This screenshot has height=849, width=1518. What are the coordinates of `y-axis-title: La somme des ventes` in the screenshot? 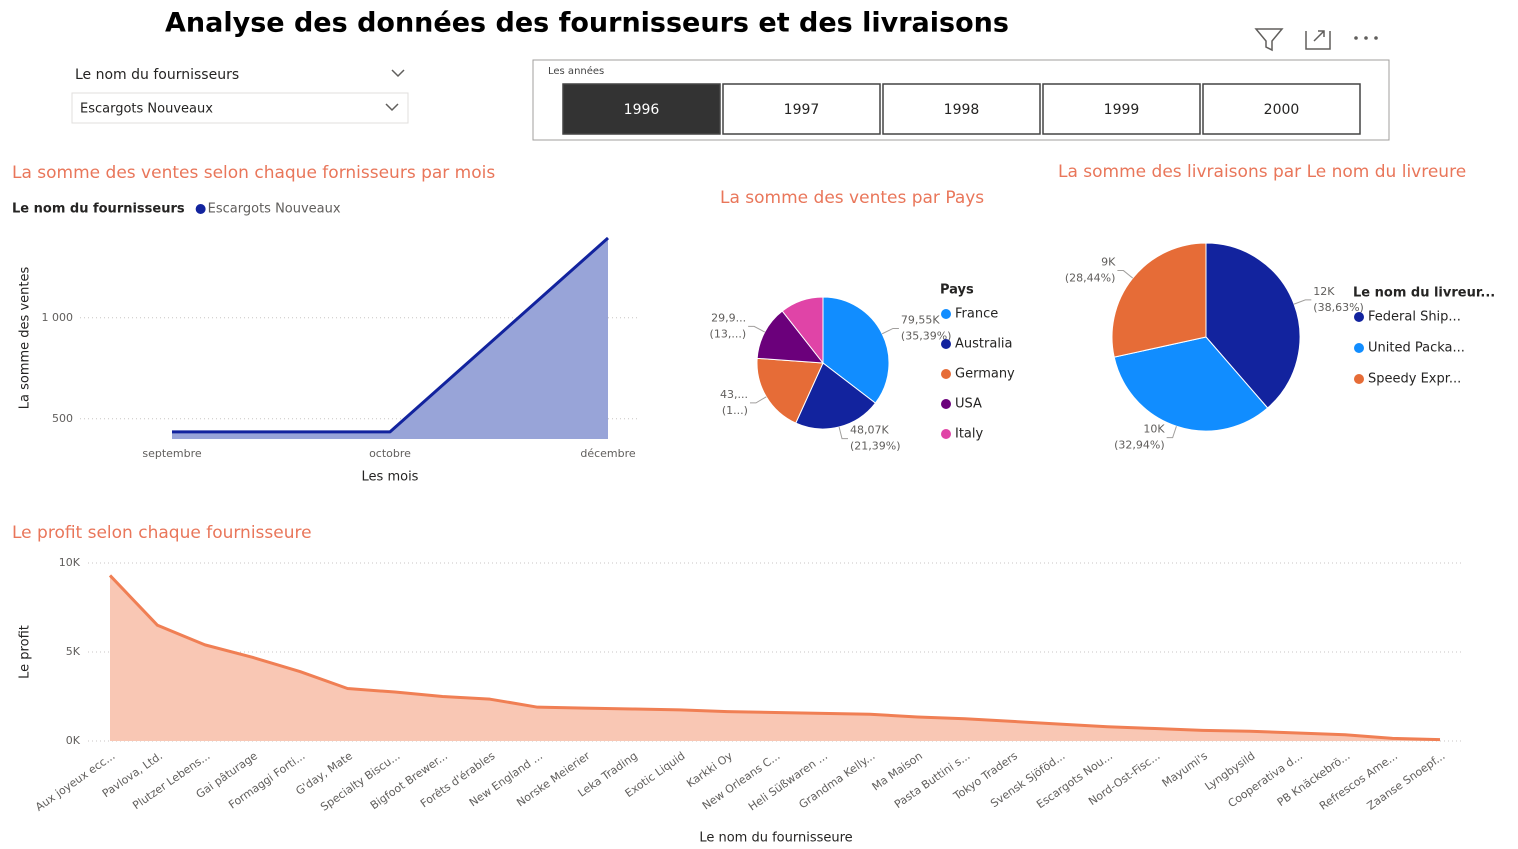 It's located at (25, 338).